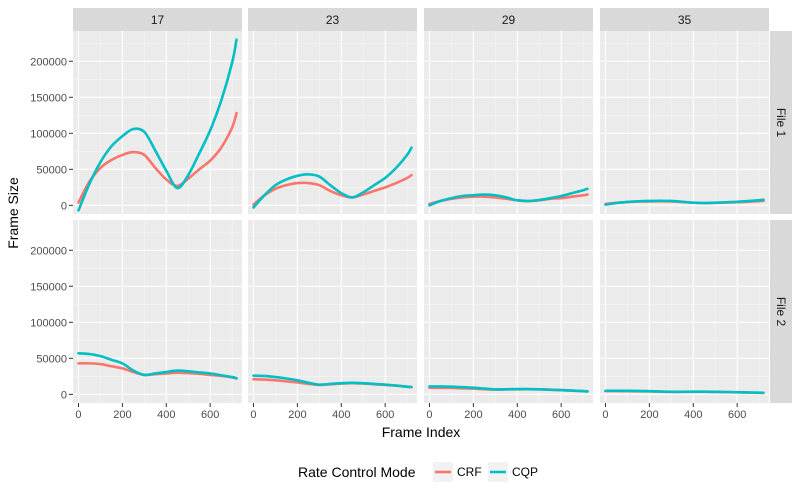  What do you see at coordinates (525, 472) in the screenshot?
I see `legend-label-cqp: CQP` at bounding box center [525, 472].